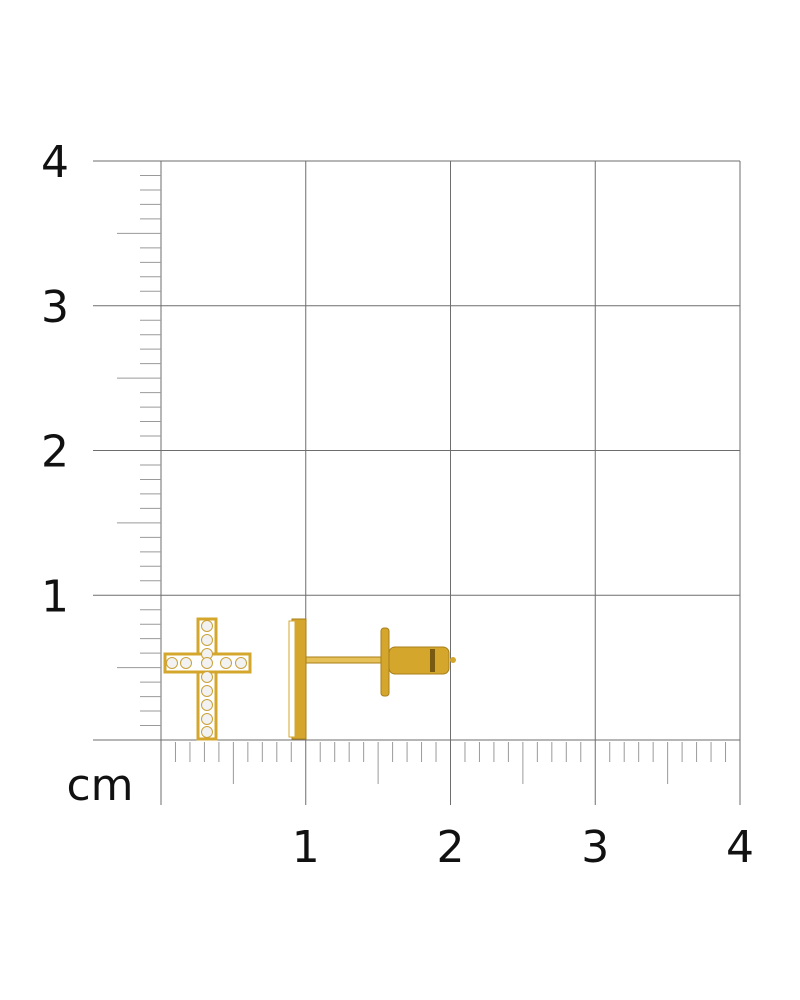 The height and width of the screenshot is (1000, 800). What do you see at coordinates (99, 785) in the screenshot?
I see `unit-label: cm` at bounding box center [99, 785].